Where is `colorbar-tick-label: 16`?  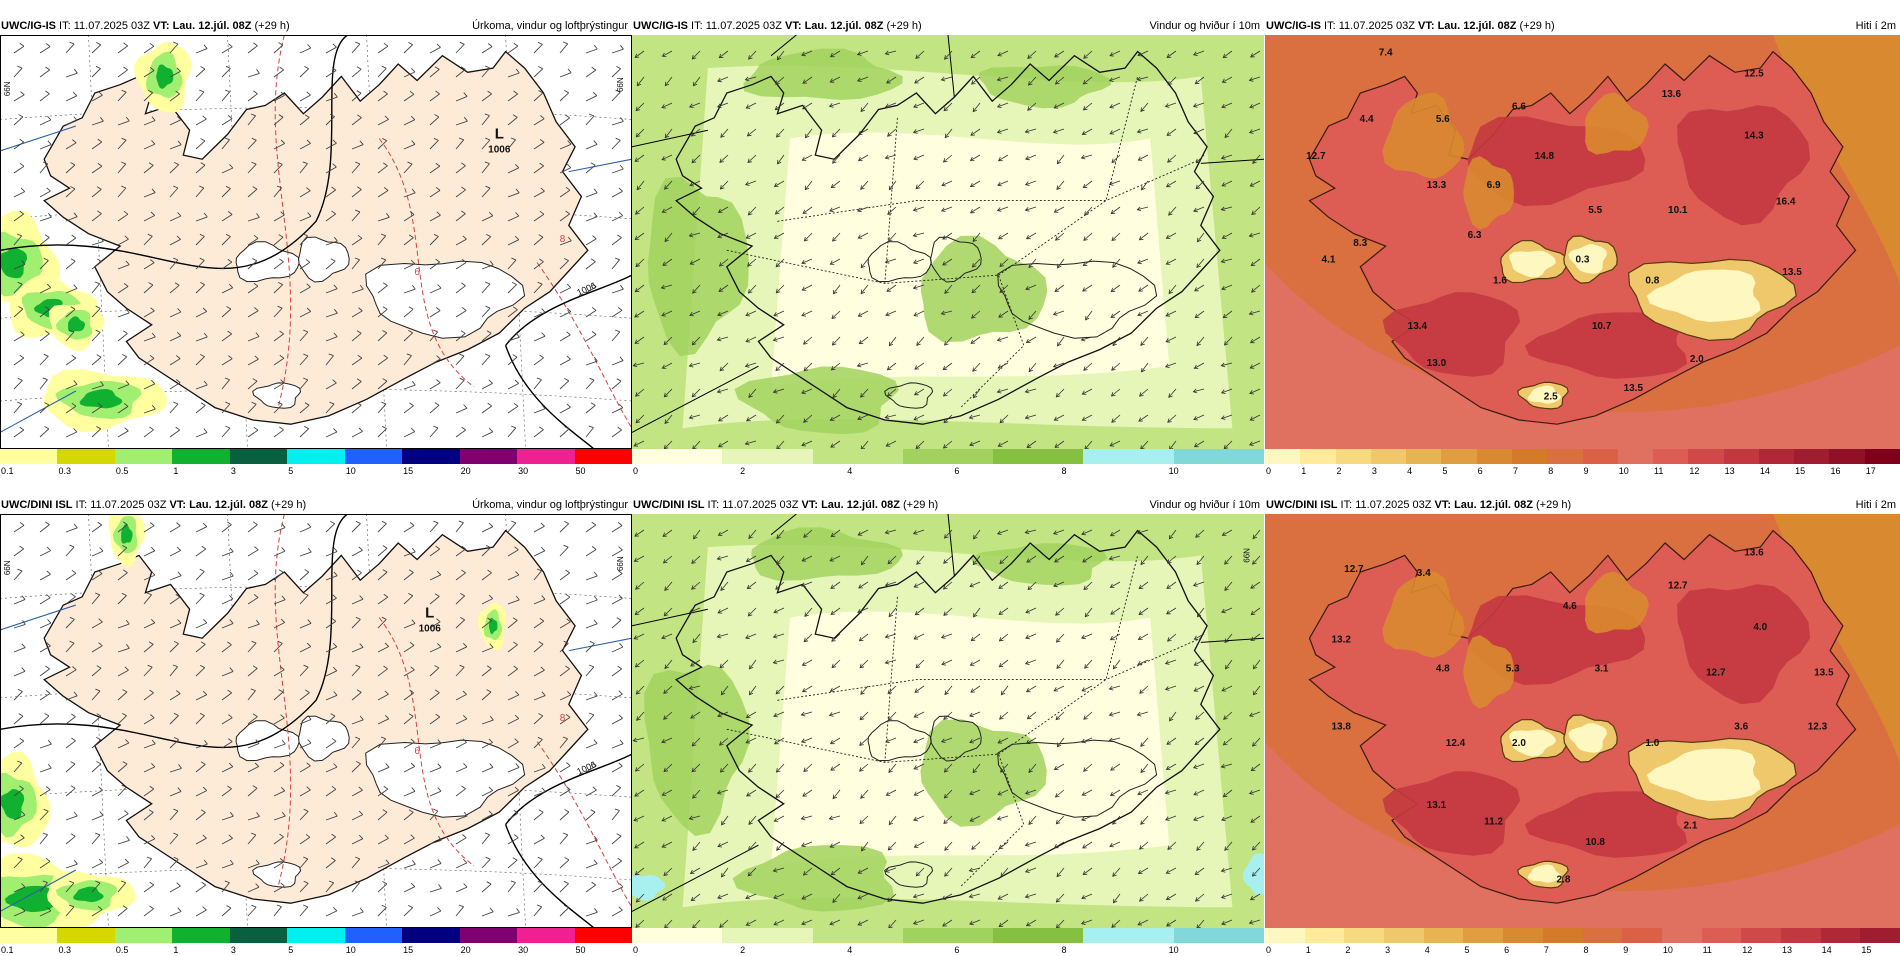
colorbar-tick-label: 16 is located at coordinates (1835, 471).